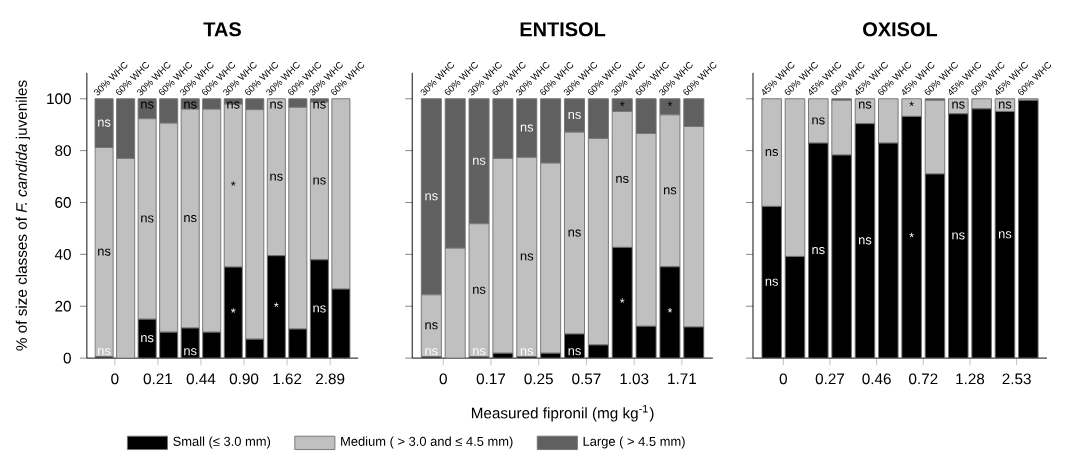  What do you see at coordinates (830, 379) in the screenshot?
I see `text: 0.27` at bounding box center [830, 379].